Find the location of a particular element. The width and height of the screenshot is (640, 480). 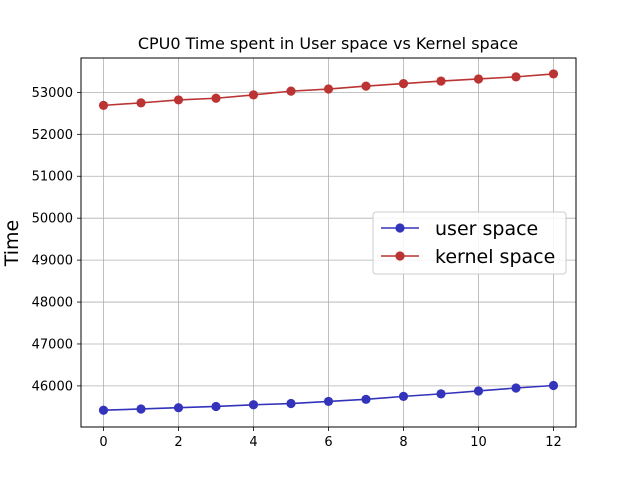

x-tick-label: 0 is located at coordinates (103, 442).